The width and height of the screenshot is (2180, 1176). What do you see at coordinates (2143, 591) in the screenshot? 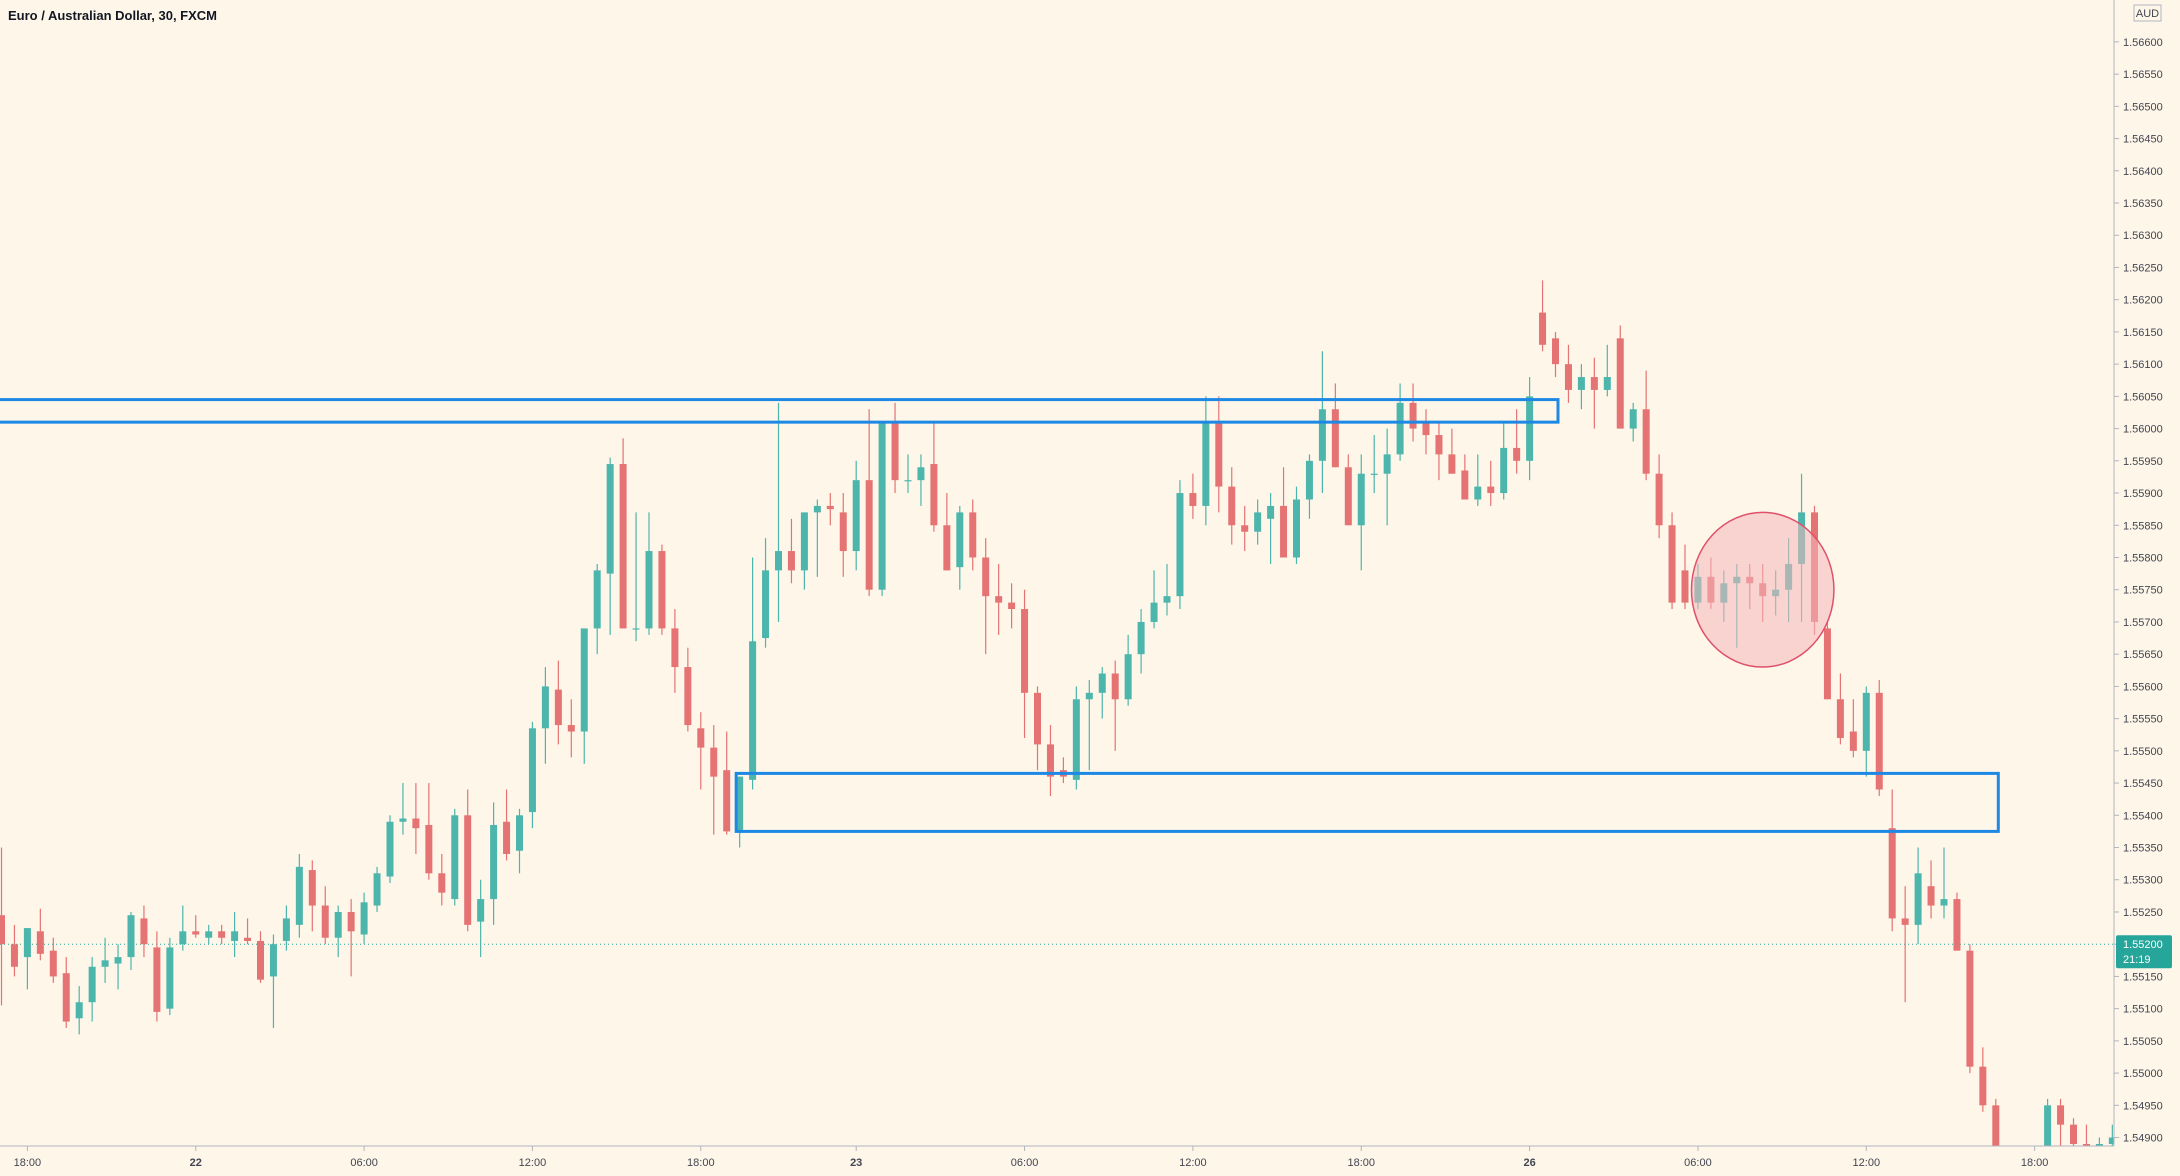
I see `price-tick-label: 1.55750` at bounding box center [2143, 591].